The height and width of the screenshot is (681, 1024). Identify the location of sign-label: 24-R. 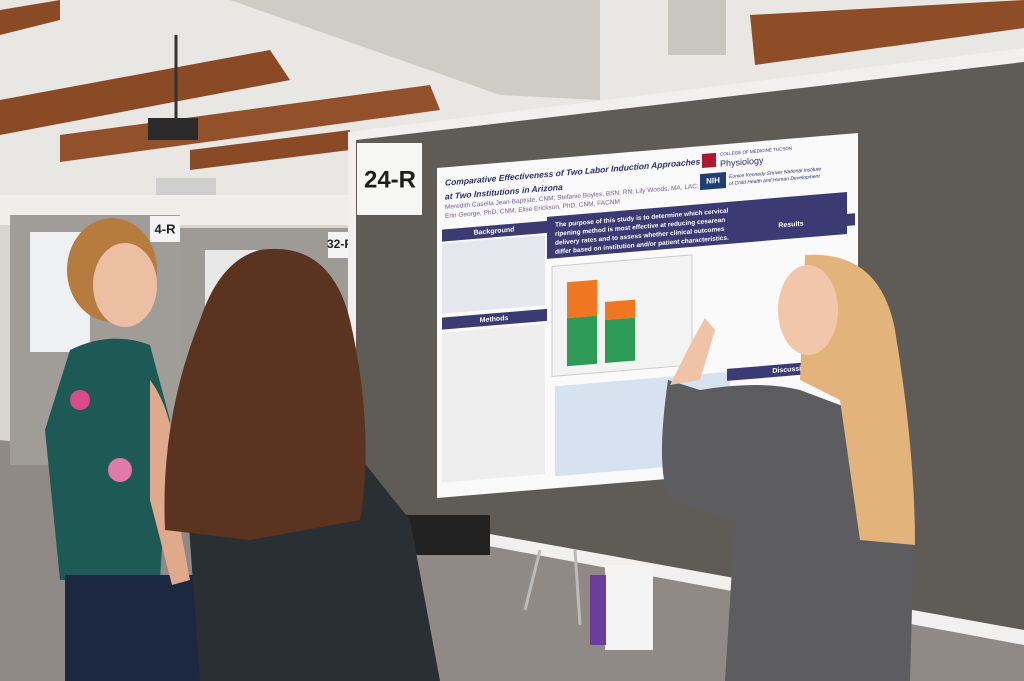
(390, 179).